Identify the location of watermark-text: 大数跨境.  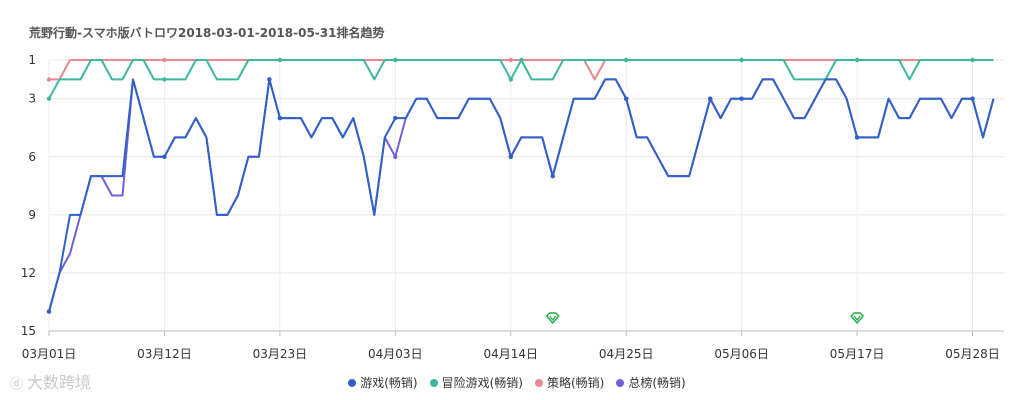
(59, 382).